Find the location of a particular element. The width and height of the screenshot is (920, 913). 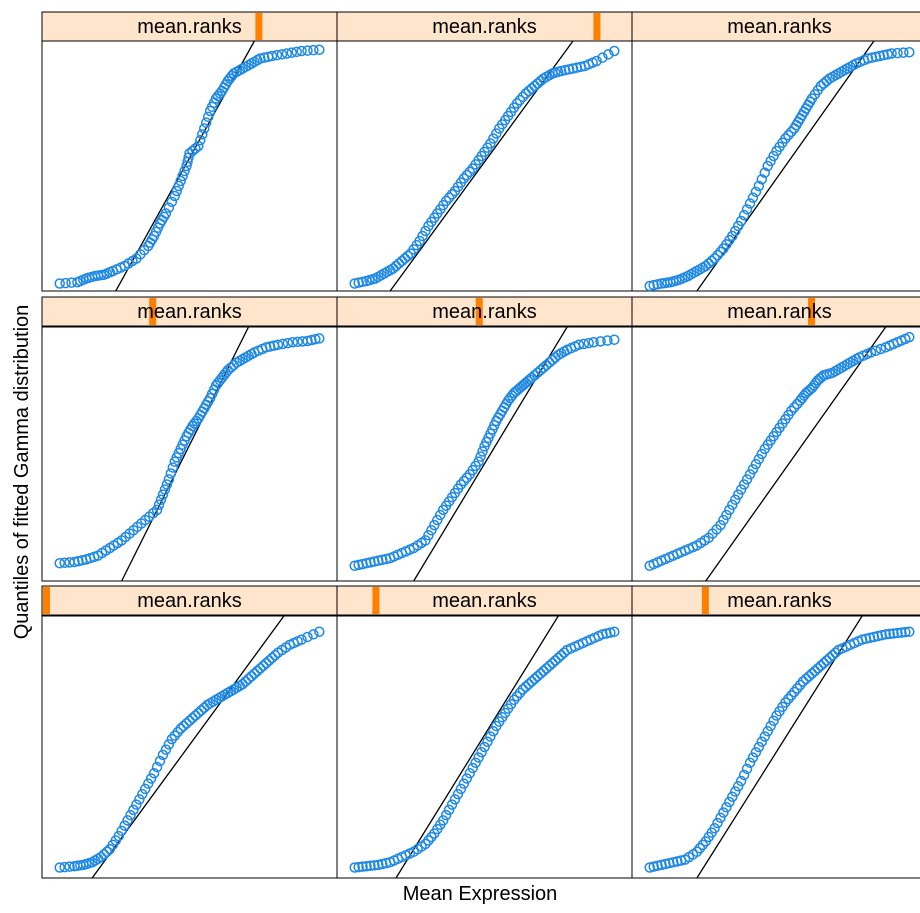

reference-line is located at coordinates (185, 454).